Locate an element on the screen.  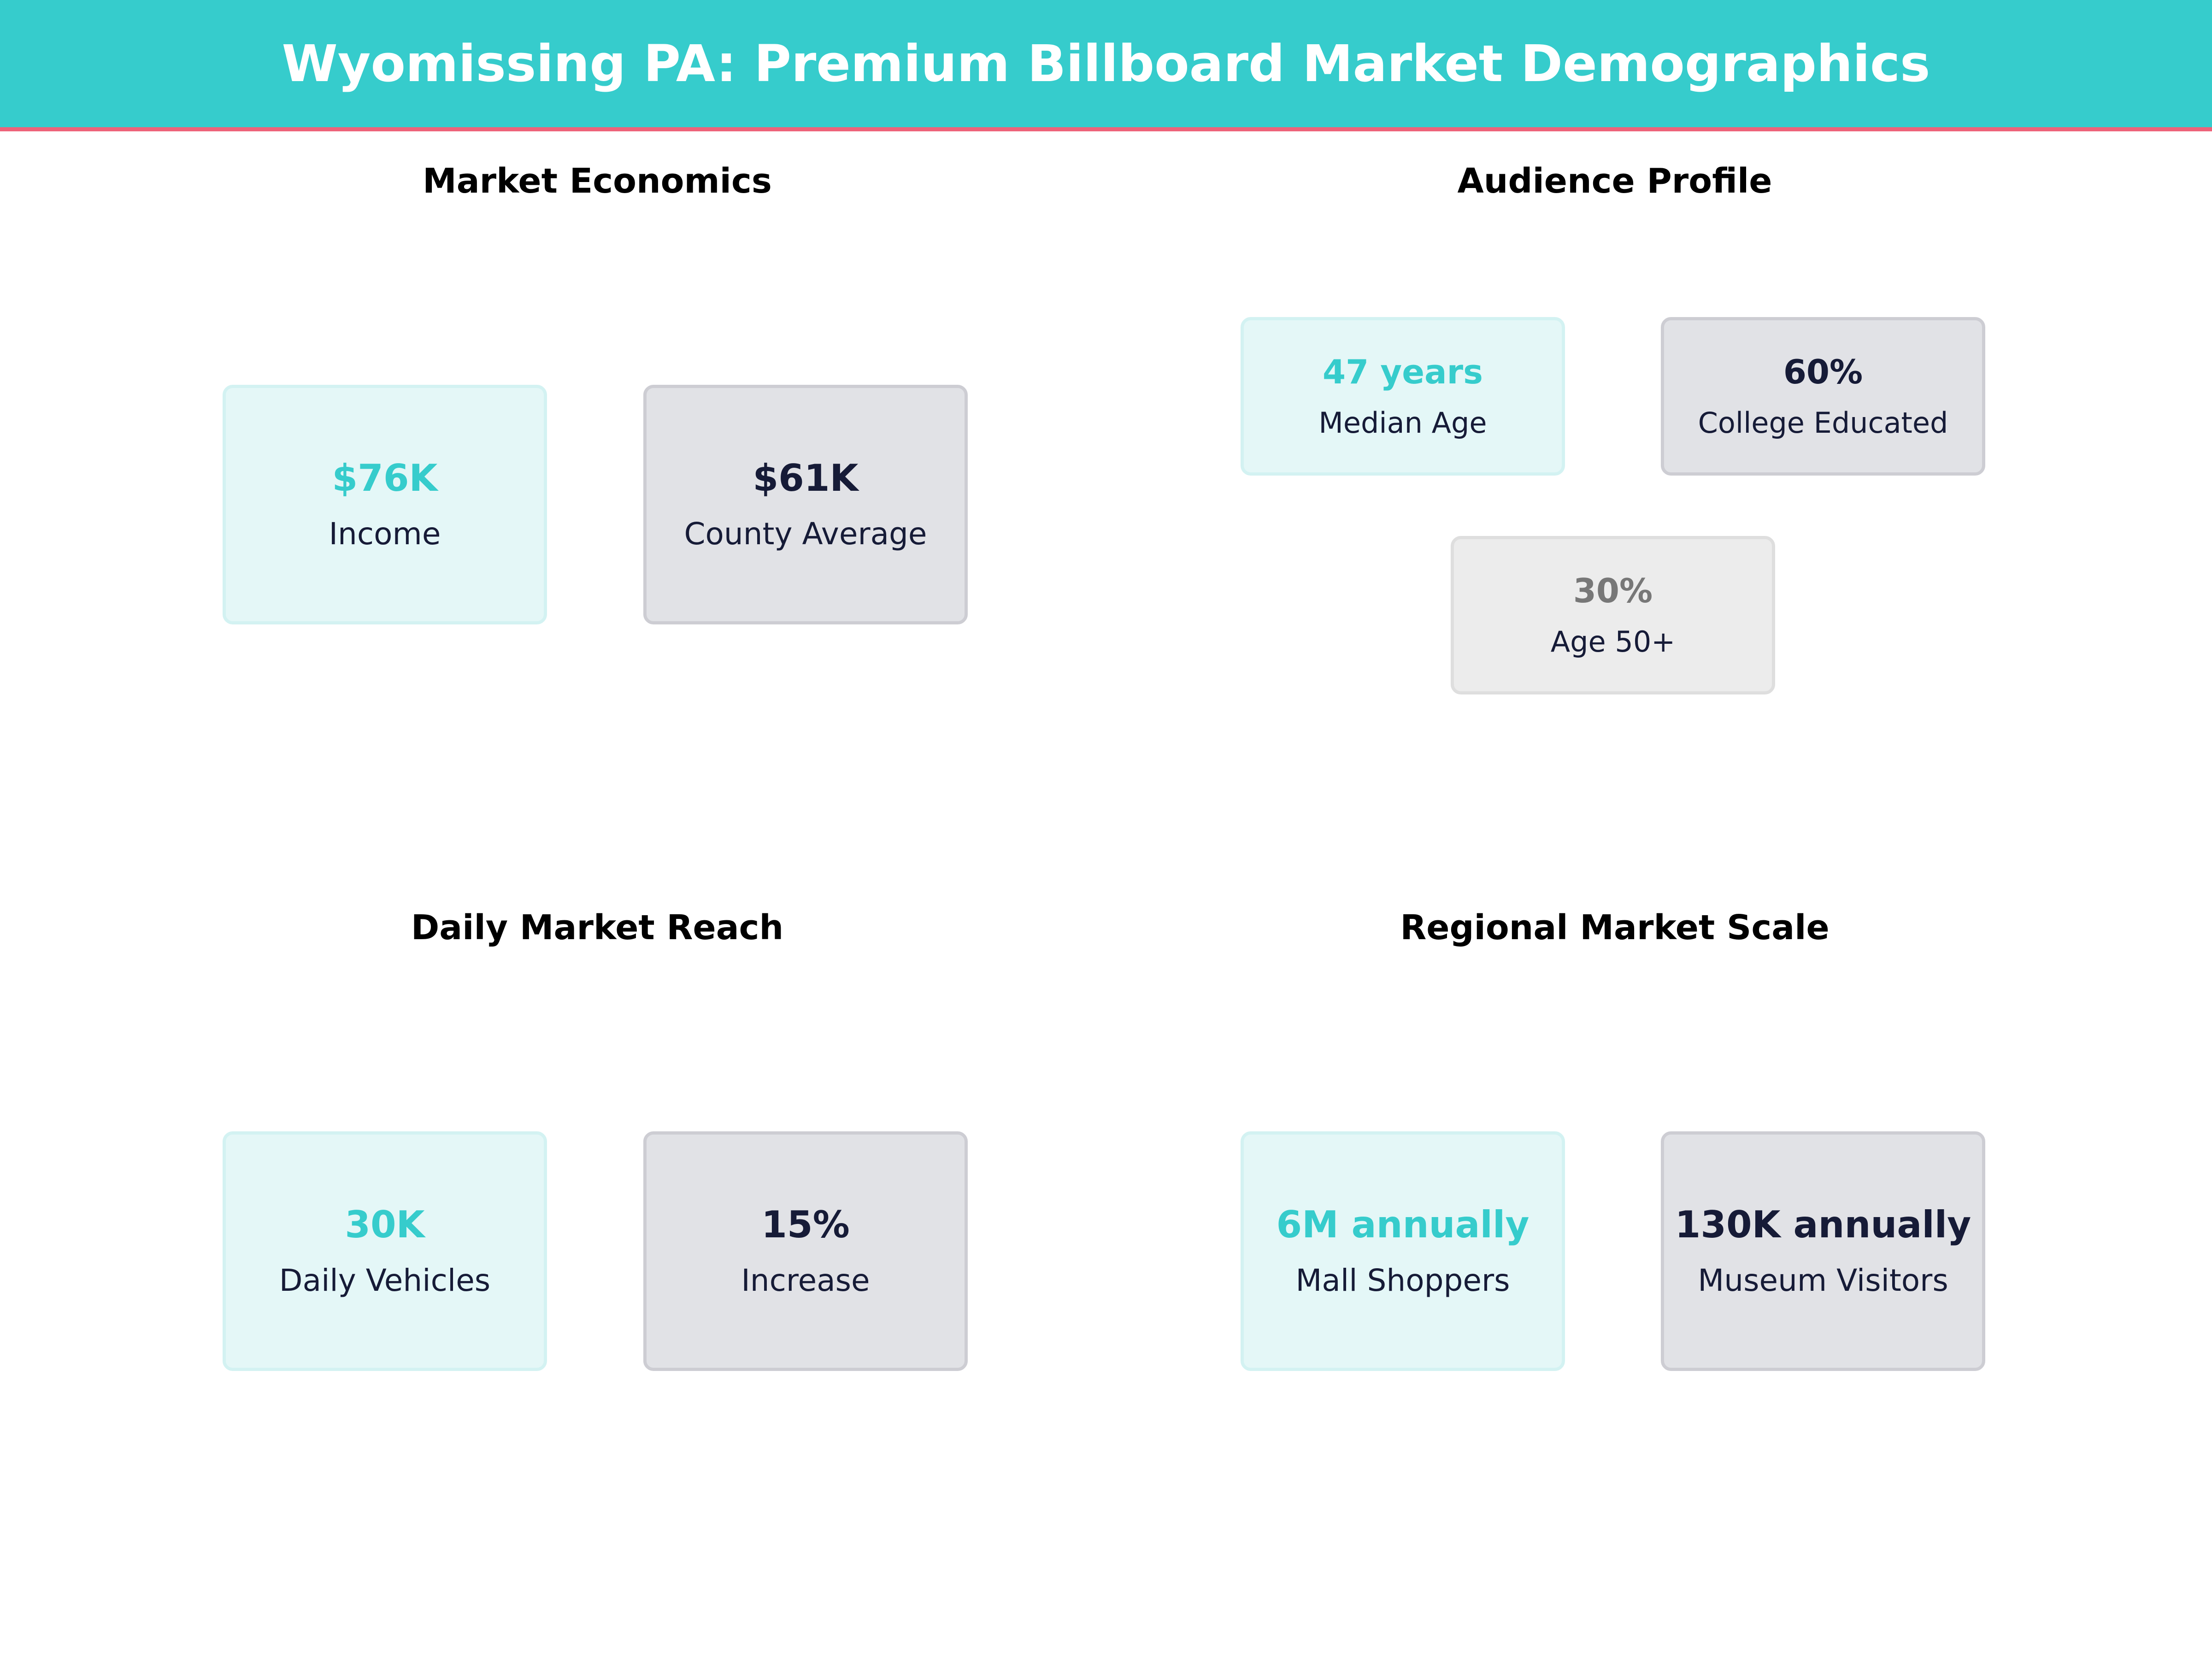
stat-value: 6M annually is located at coordinates (1403, 1224).